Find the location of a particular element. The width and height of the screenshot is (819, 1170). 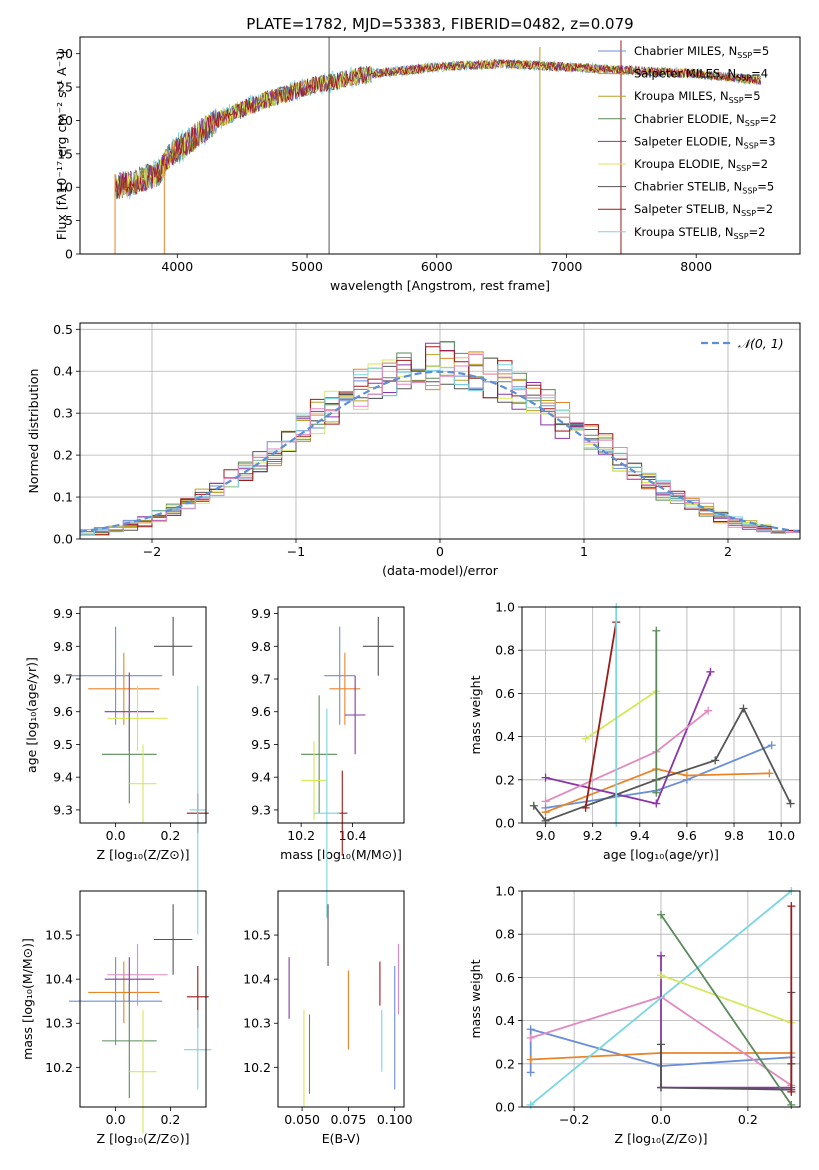

y-tick-label: 9.8 is located at coordinates (63, 646).